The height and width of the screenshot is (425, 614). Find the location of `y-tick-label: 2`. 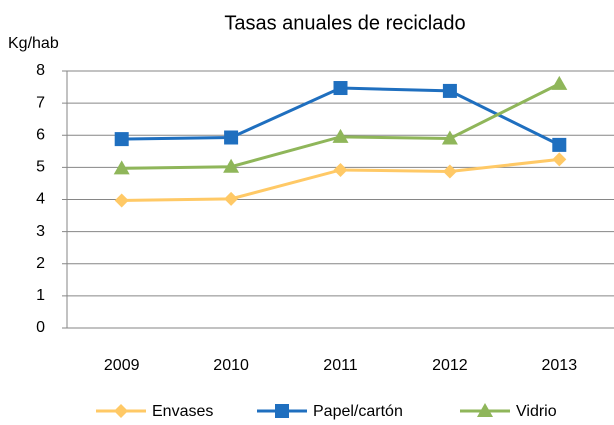

y-tick-label: 2 is located at coordinates (40, 263).